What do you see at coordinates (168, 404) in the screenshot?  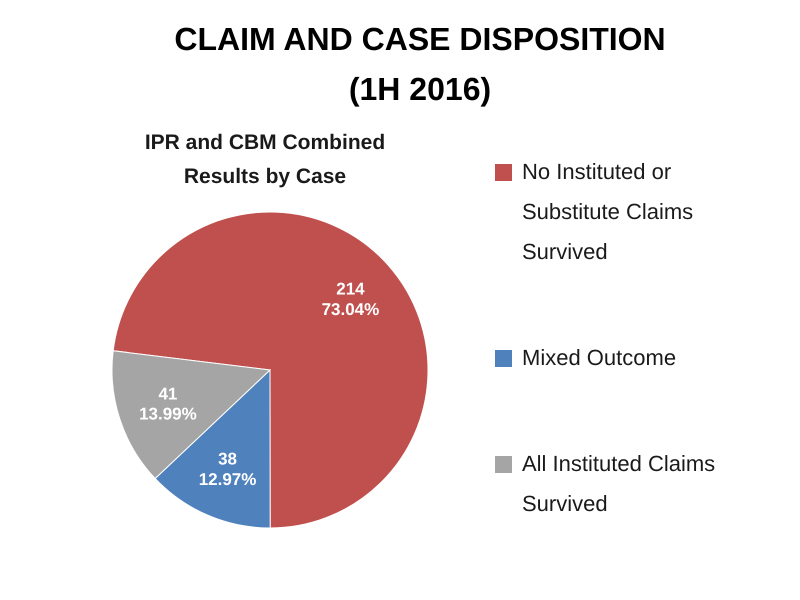 I see `data-label: 41 13.99%` at bounding box center [168, 404].